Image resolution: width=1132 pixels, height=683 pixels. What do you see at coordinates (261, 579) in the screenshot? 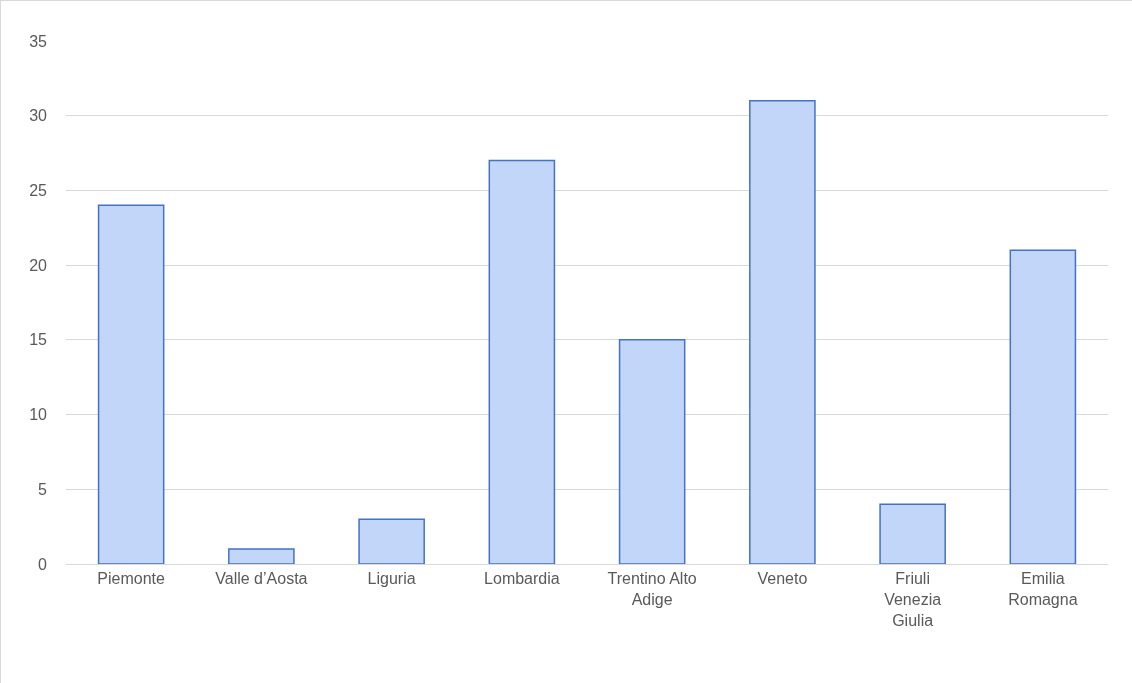
I see `x-tick-label: Valle d’Aosta` at bounding box center [261, 579].